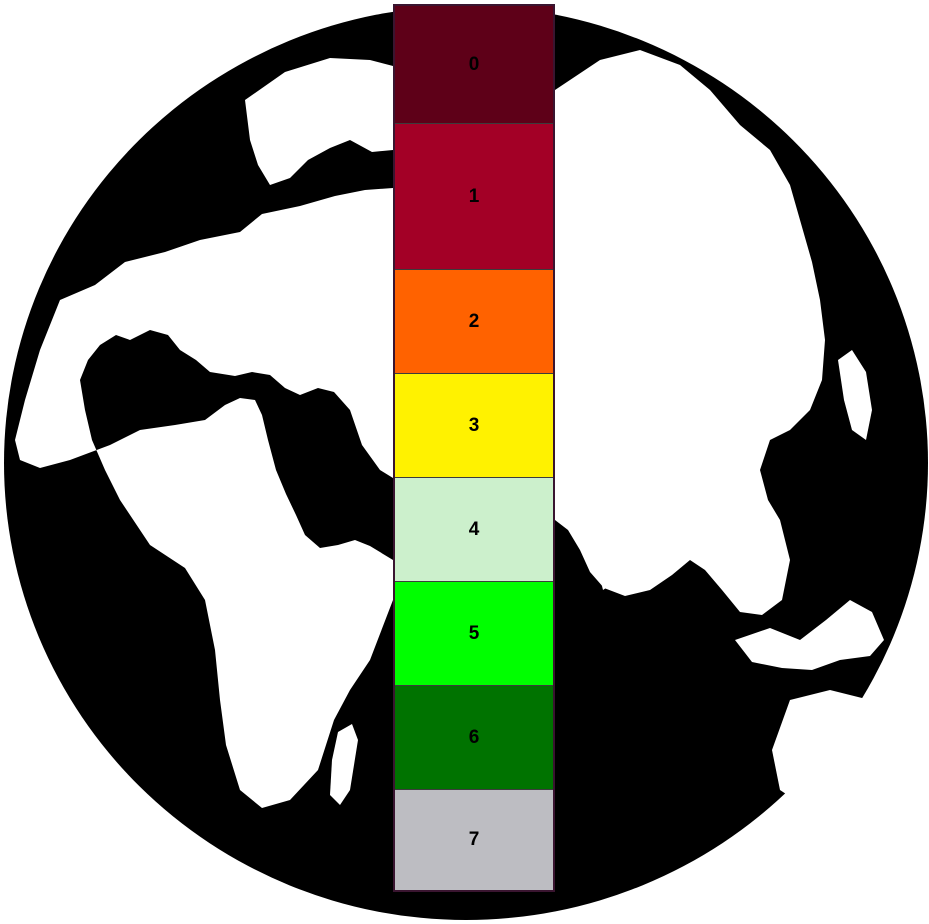 This screenshot has height=924, width=929. I want to click on scale-band-3: 3, so click(474, 426).